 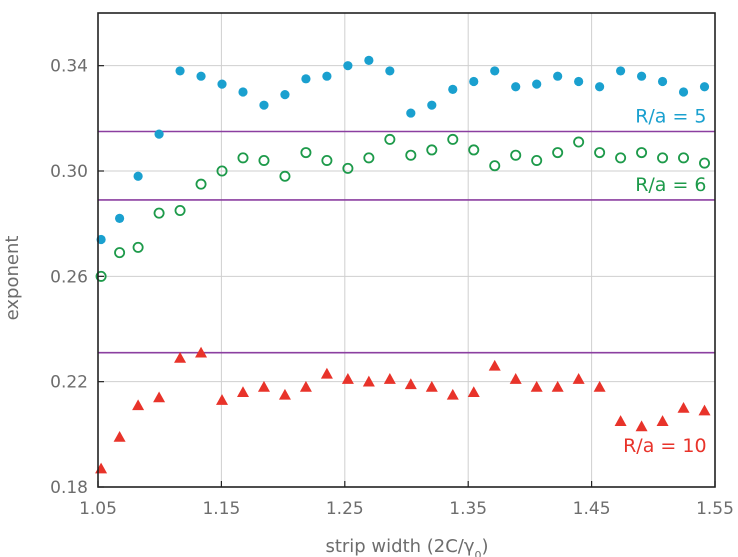 I want to click on series-label: R/a = 10, so click(x=664, y=446).